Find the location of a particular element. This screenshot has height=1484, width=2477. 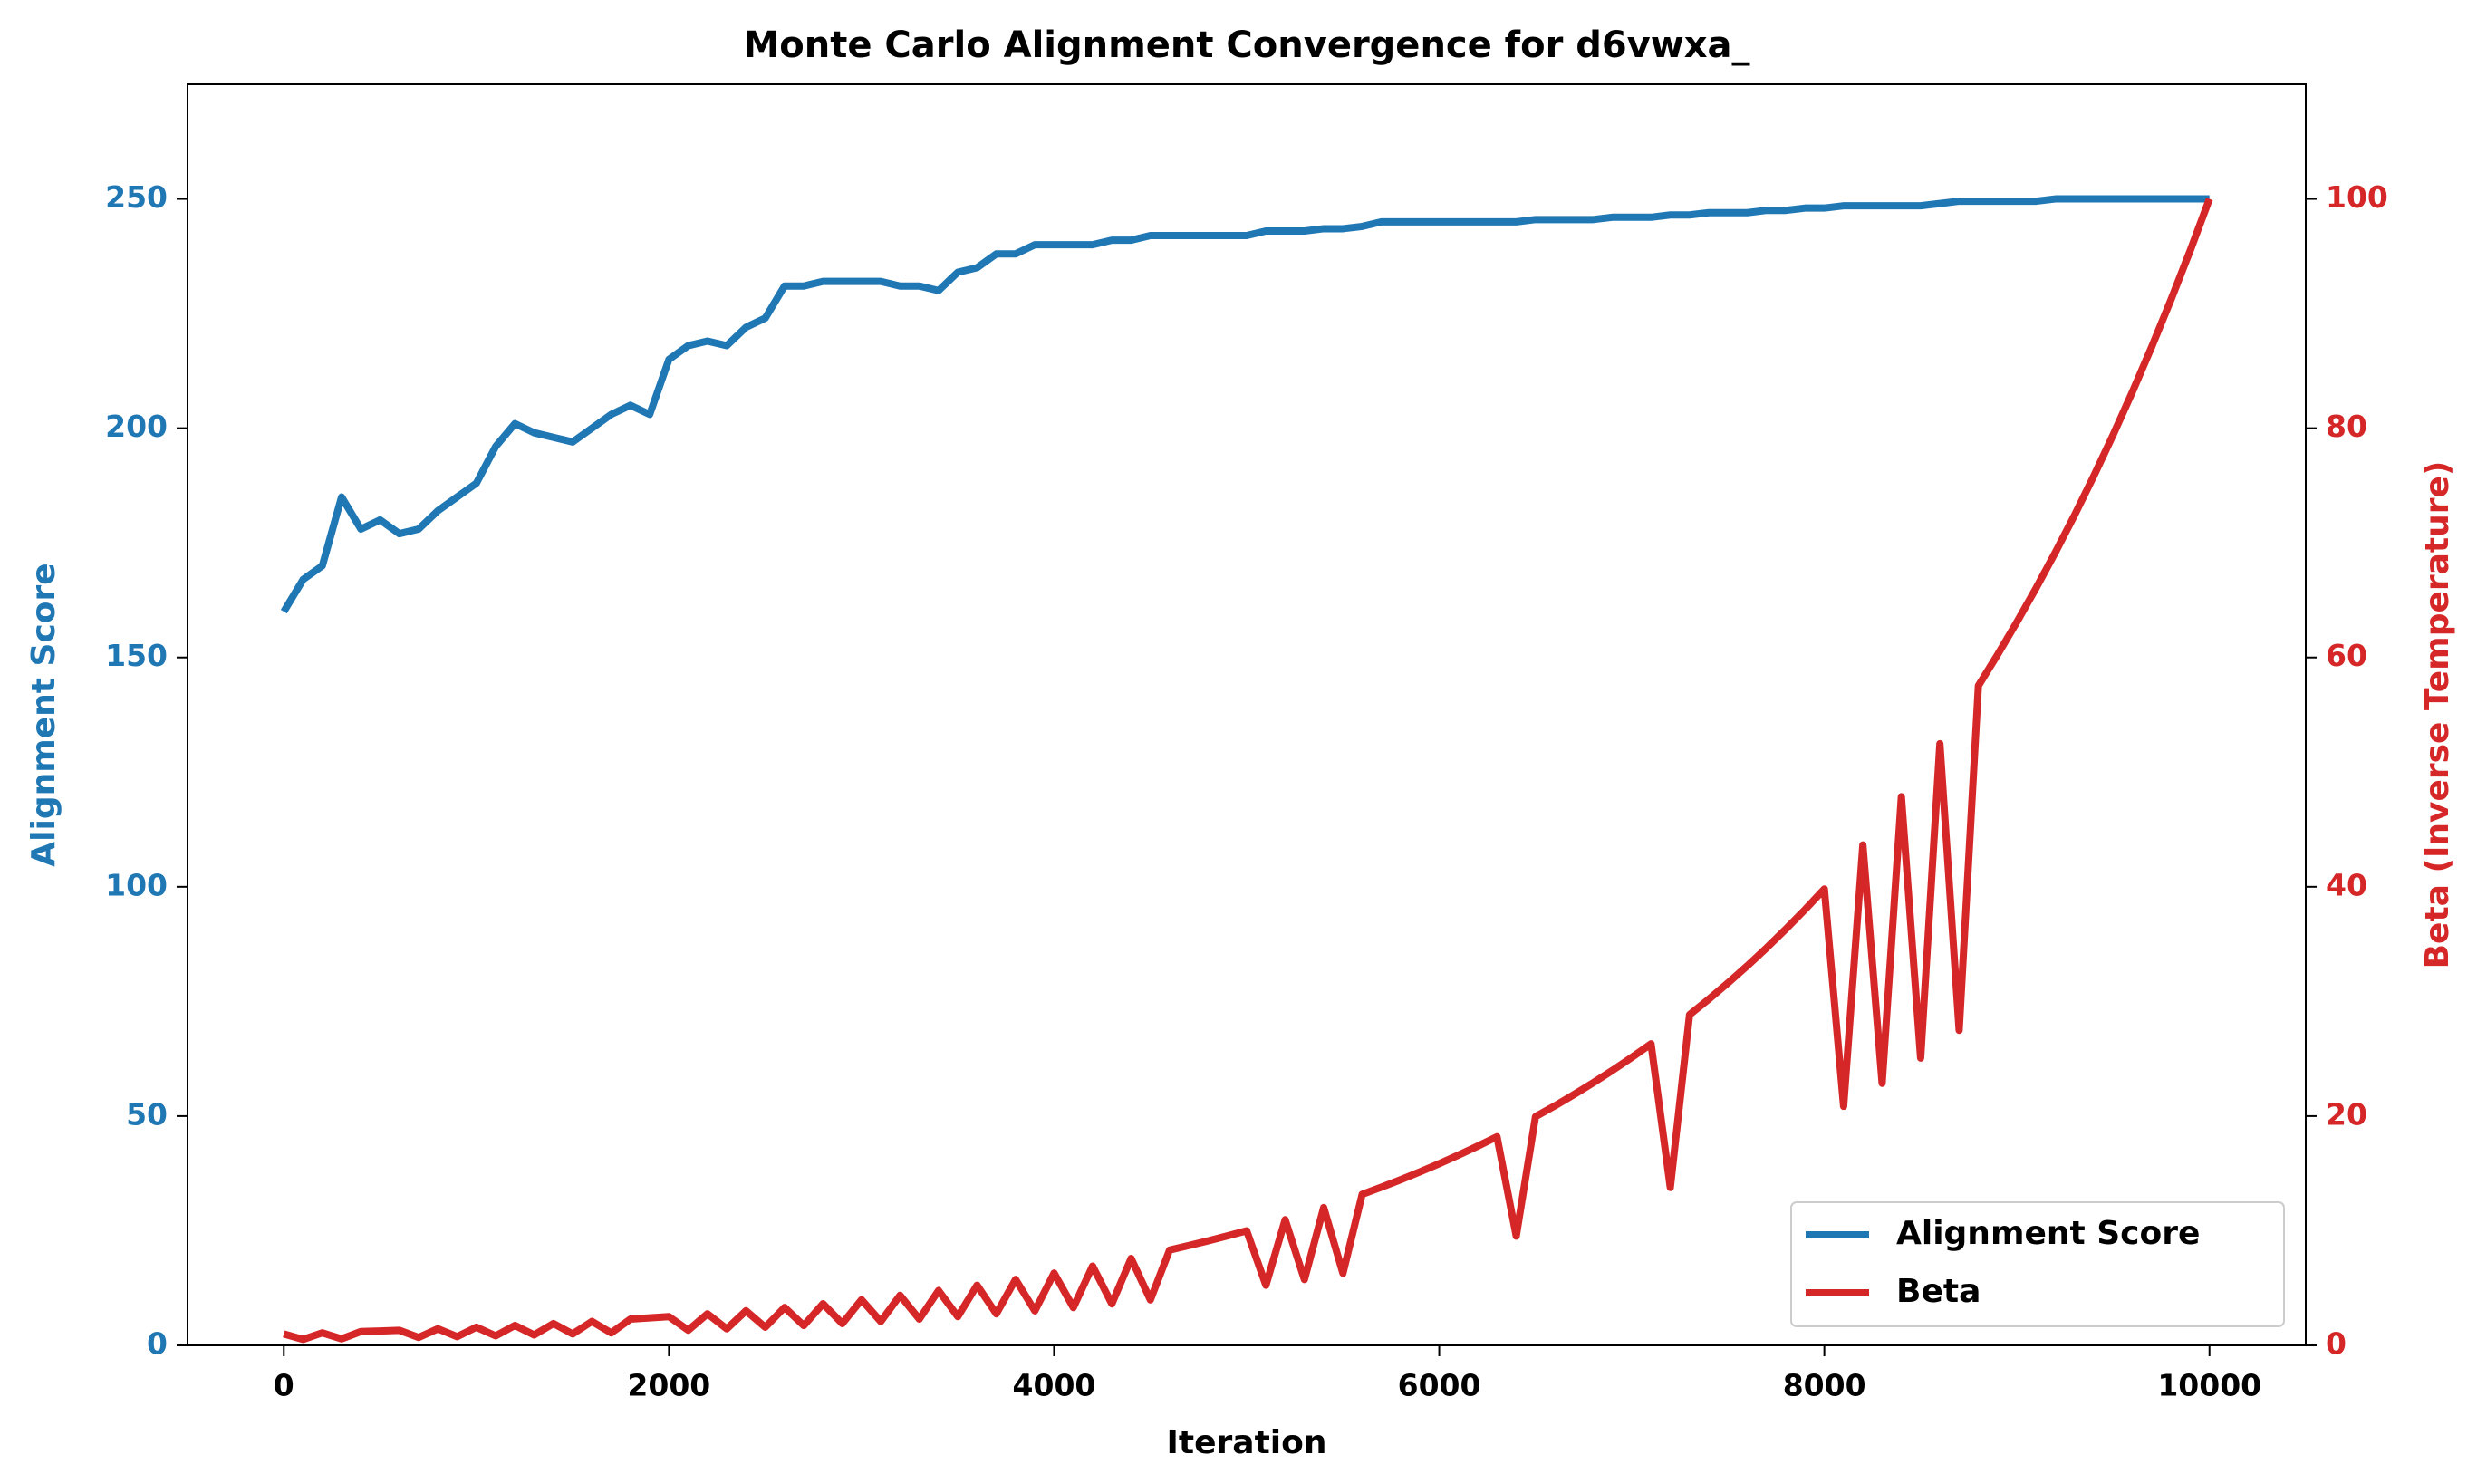

y-tick-label: 200 is located at coordinates (136, 427).